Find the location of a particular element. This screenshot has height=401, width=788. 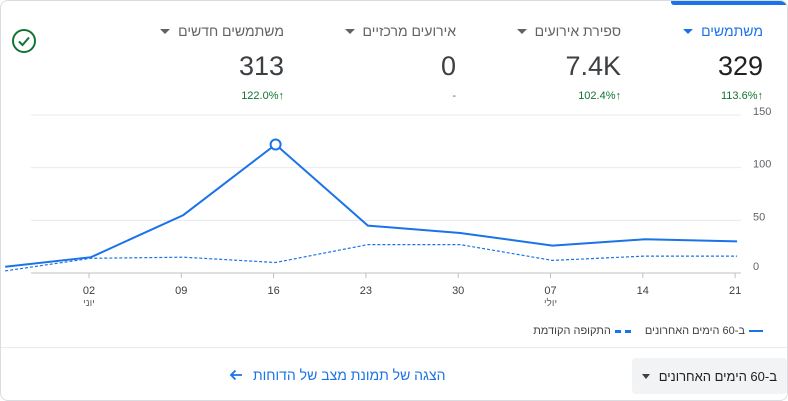

legend-previous-label: התקופה הקודמת is located at coordinates (572, 331).